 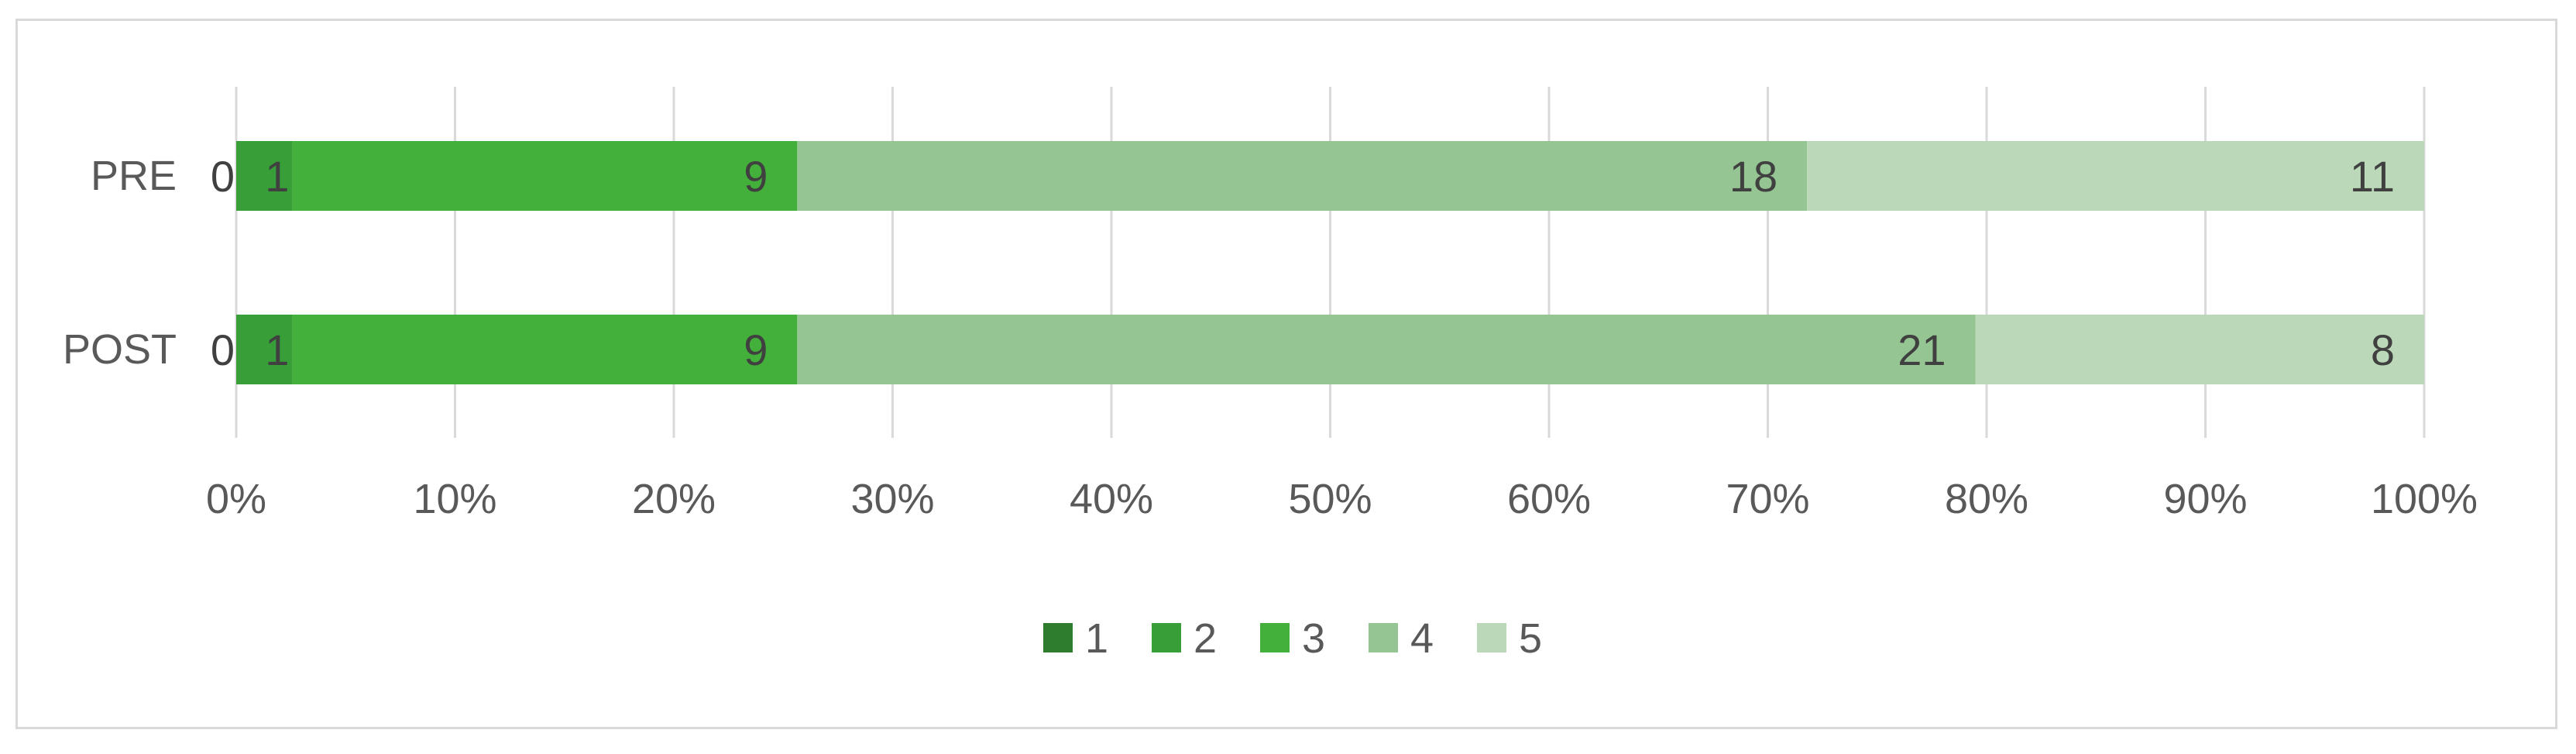 What do you see at coordinates (1330, 499) in the screenshot?
I see `x-tick-label: 50%` at bounding box center [1330, 499].